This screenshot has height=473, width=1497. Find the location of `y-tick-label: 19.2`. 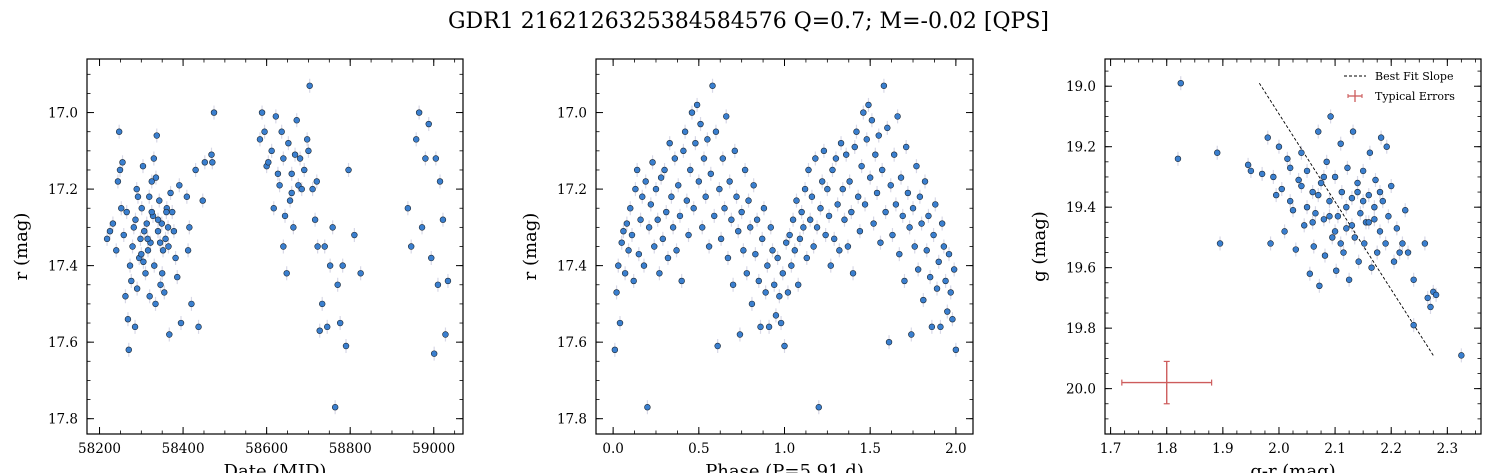

y-tick-label: 19.2 is located at coordinates (1081, 148).